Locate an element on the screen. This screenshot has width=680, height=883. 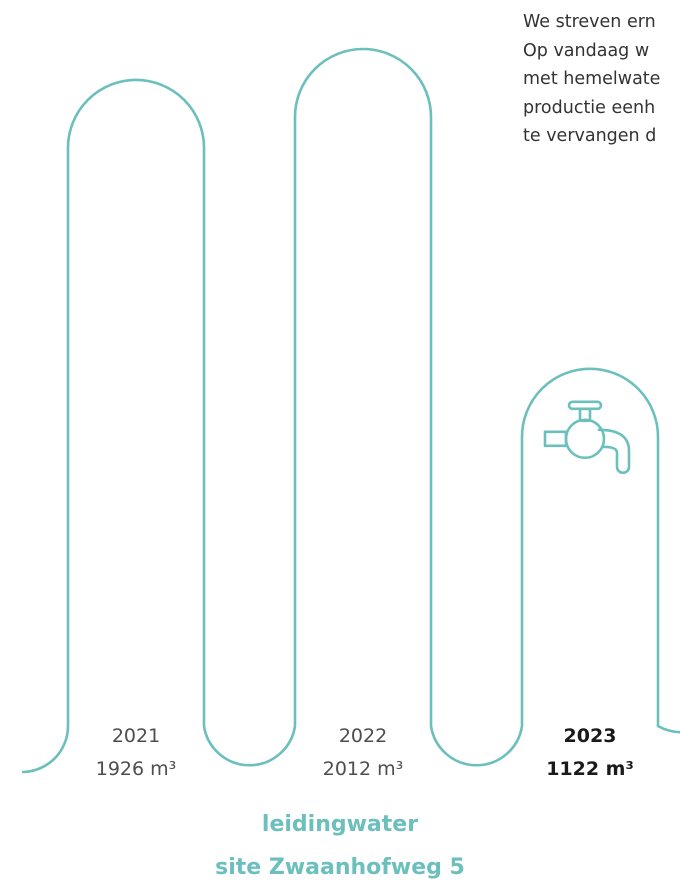
water-tap-icon is located at coordinates (587, 437).